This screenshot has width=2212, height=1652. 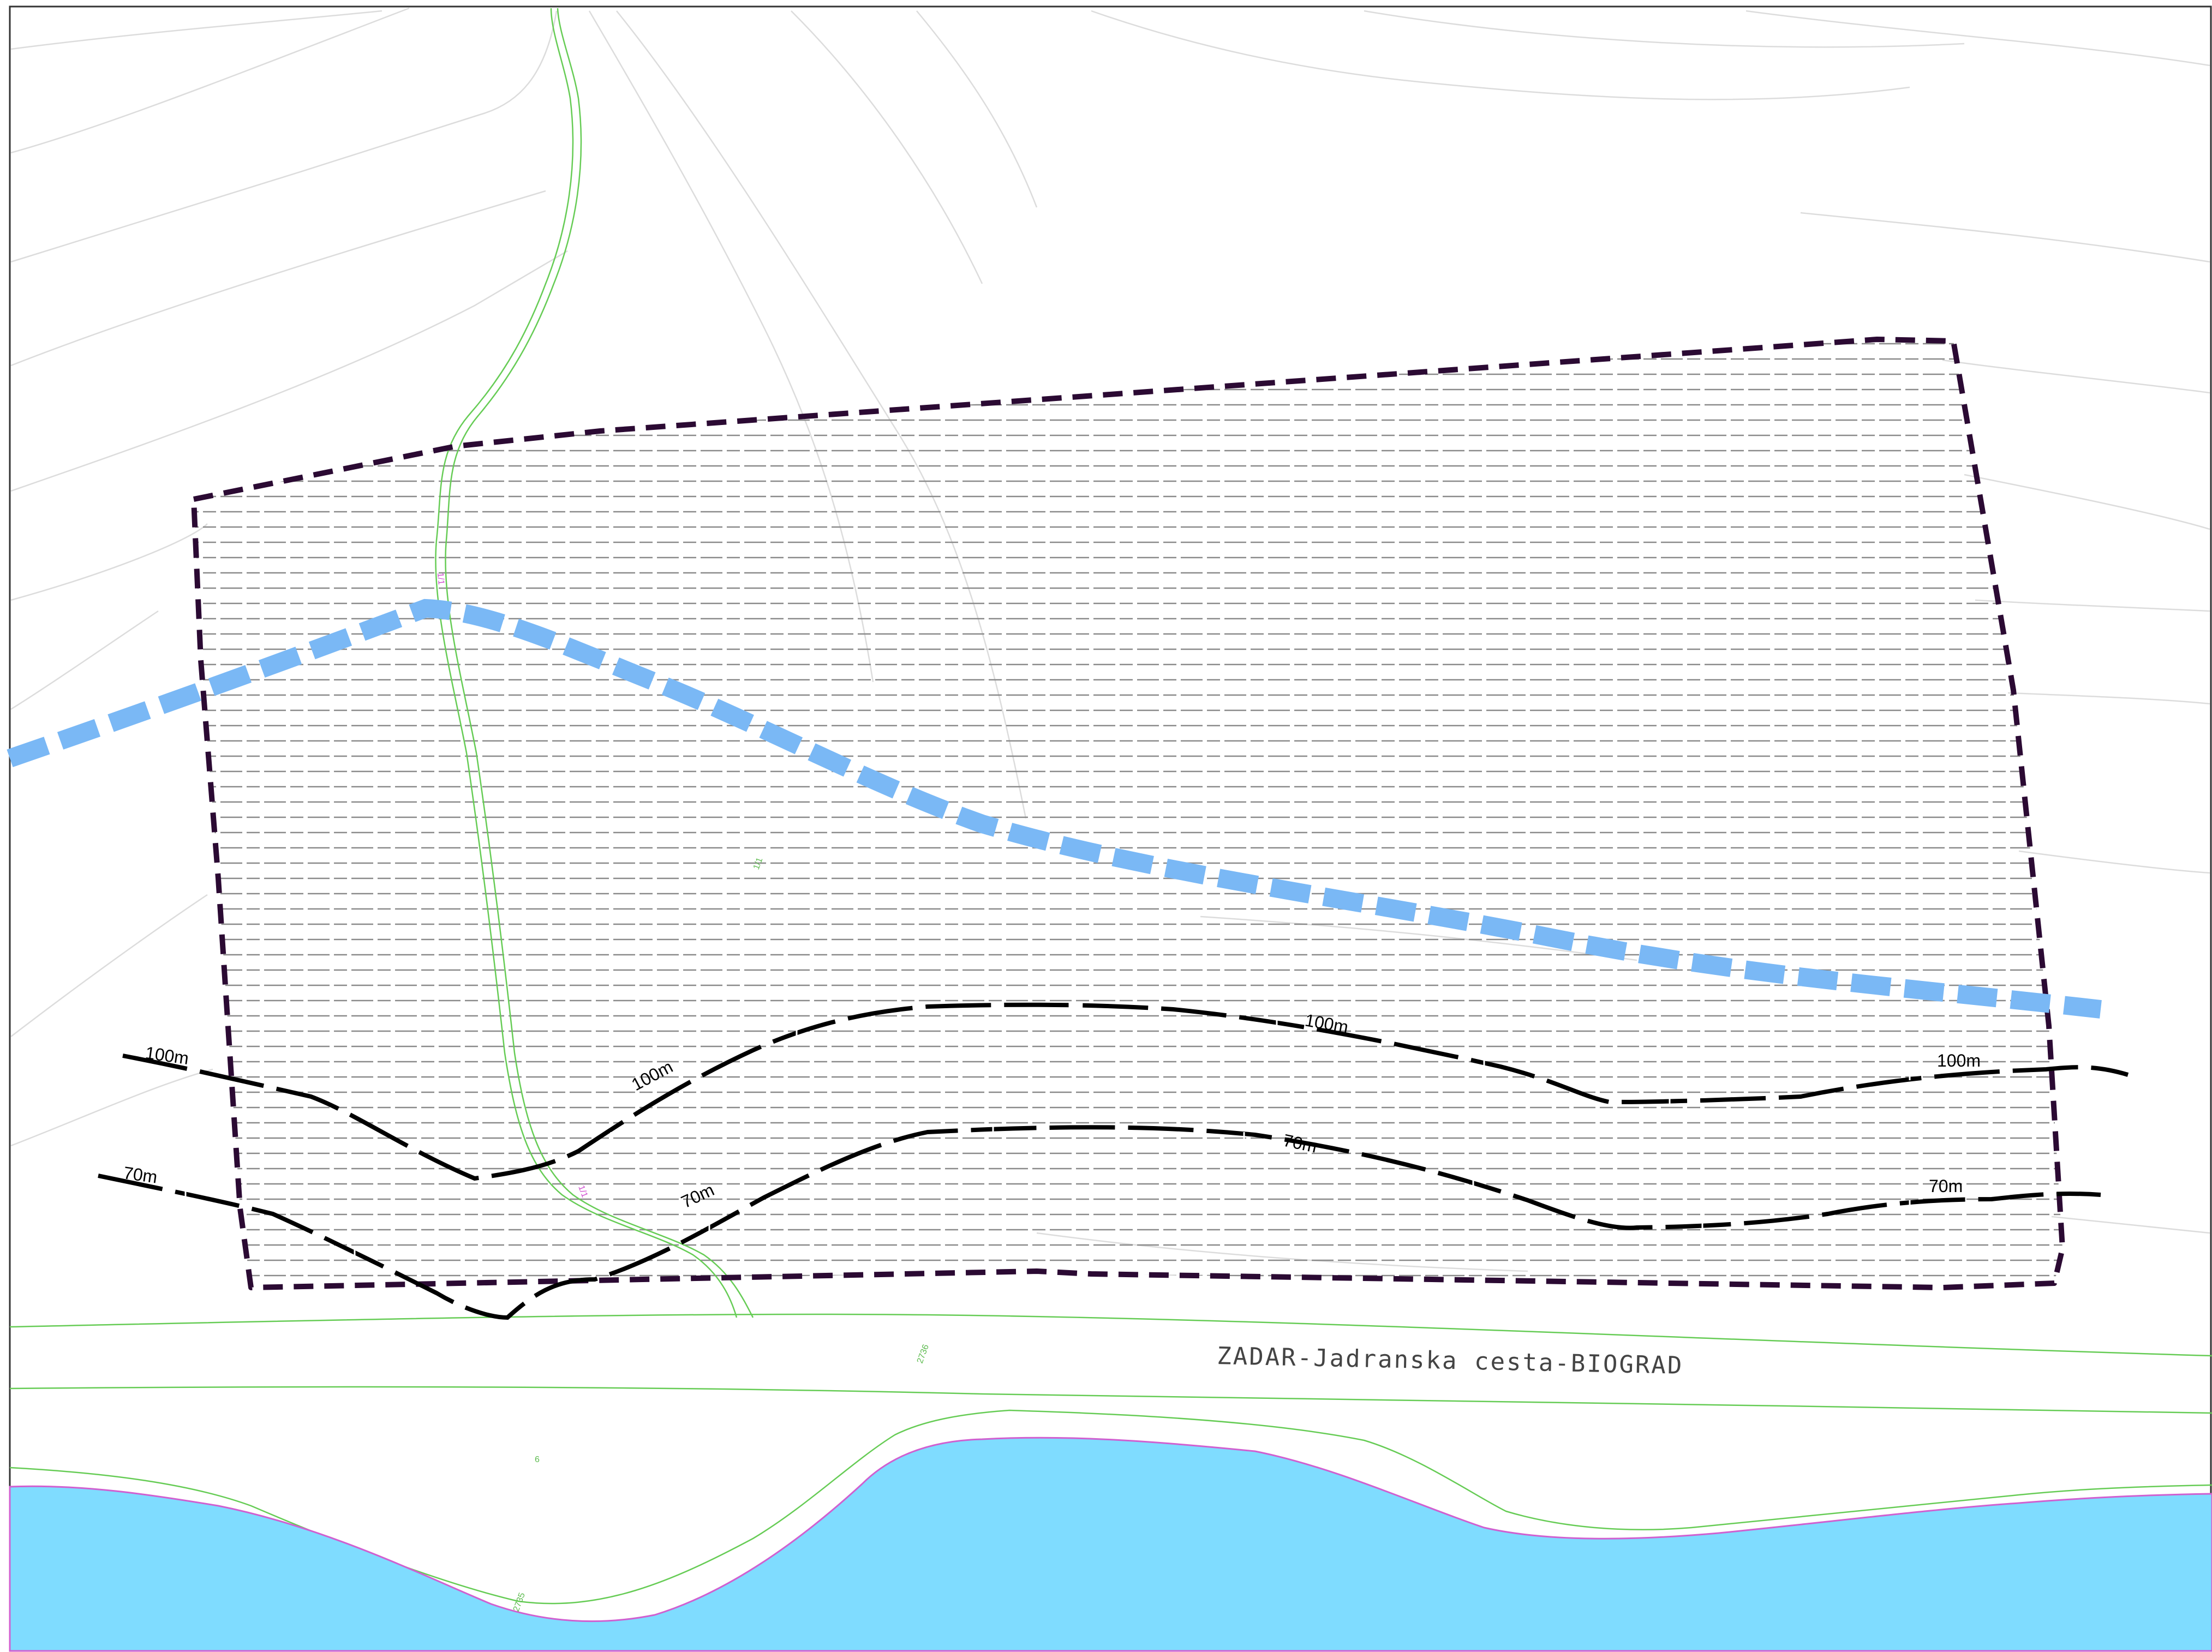 I want to click on parcel-number: 1/1, so click(x=759, y=864).